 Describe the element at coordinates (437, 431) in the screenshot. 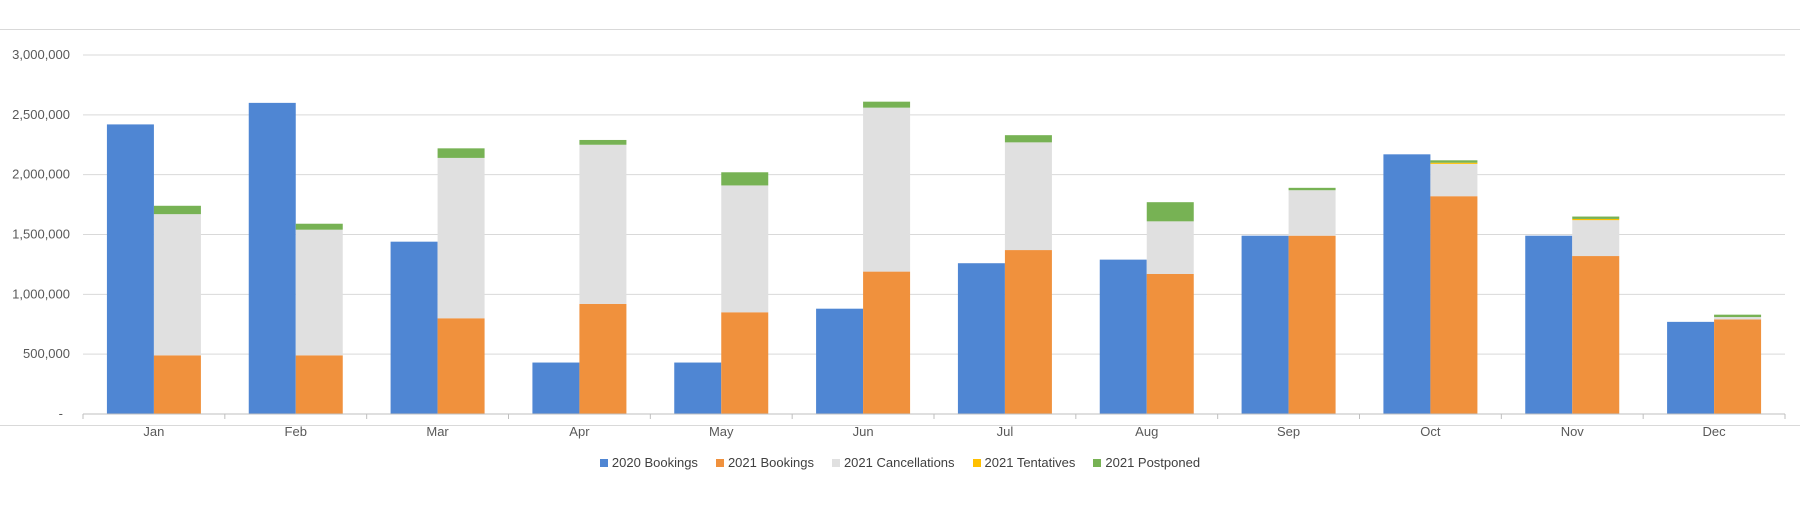

I see `x-tick-label: Mar` at that location.